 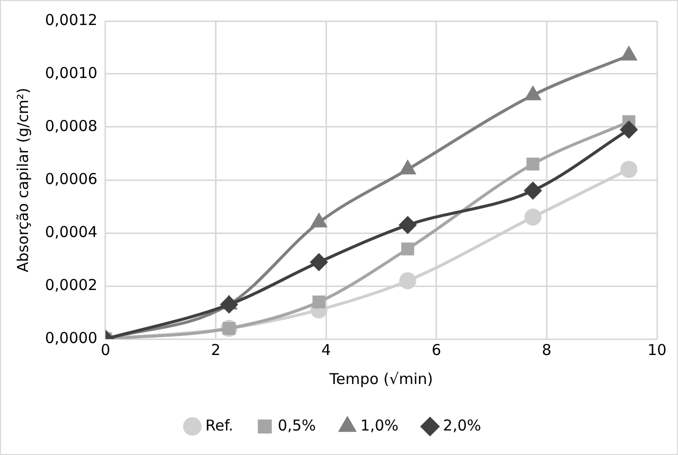 I want to click on legend-label: 2,0%, so click(x=462, y=425).